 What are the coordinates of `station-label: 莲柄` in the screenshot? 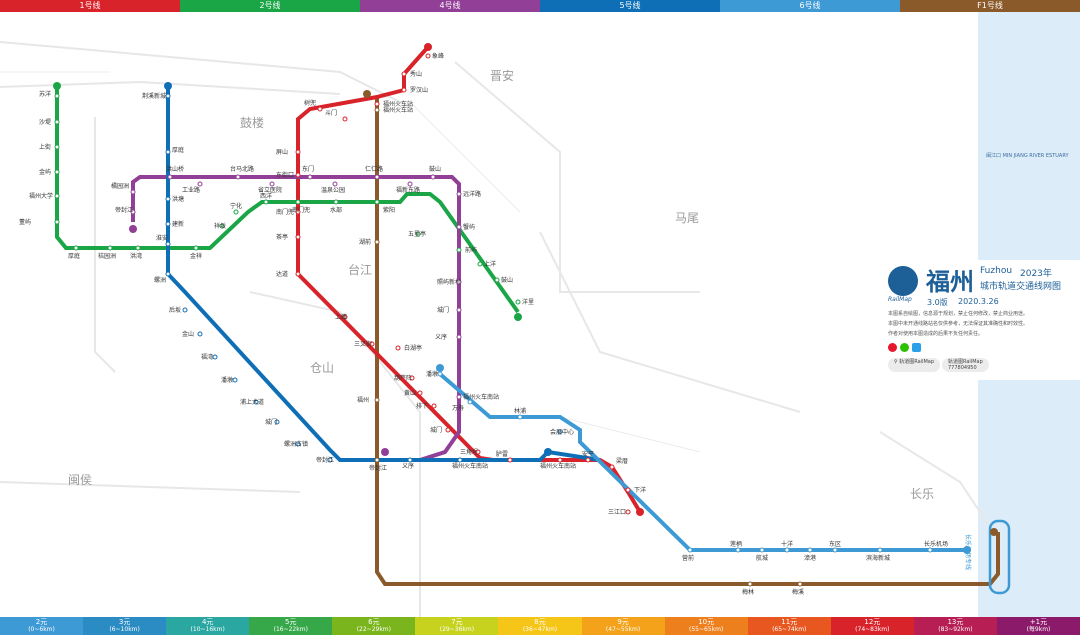 It's located at (736, 544).